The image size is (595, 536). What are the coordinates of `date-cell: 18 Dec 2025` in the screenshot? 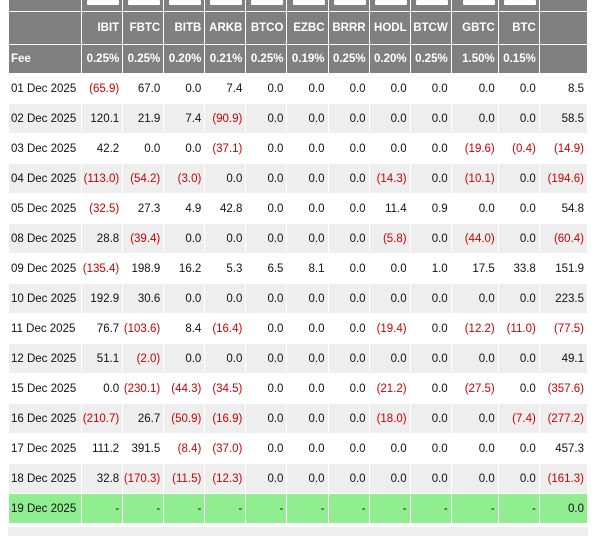 It's located at (45, 478).